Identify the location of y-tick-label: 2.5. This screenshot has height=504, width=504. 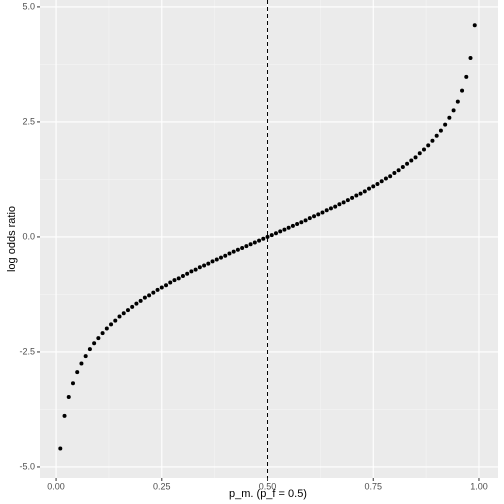
(28, 121).